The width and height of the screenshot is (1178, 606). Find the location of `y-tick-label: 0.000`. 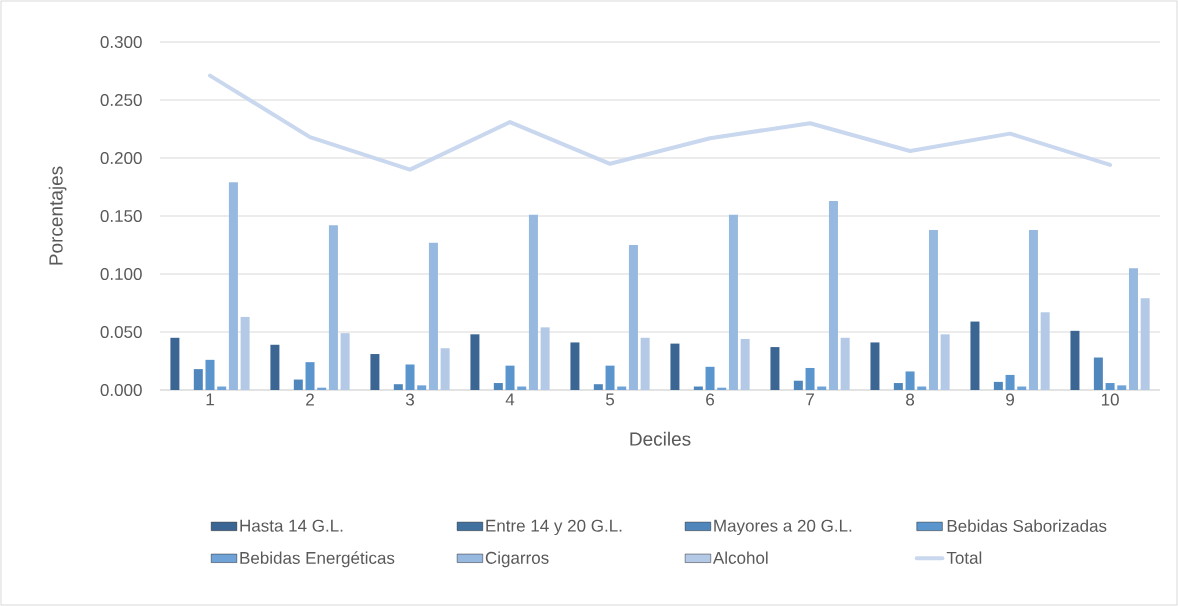

y-tick-label: 0.000 is located at coordinates (121, 390).